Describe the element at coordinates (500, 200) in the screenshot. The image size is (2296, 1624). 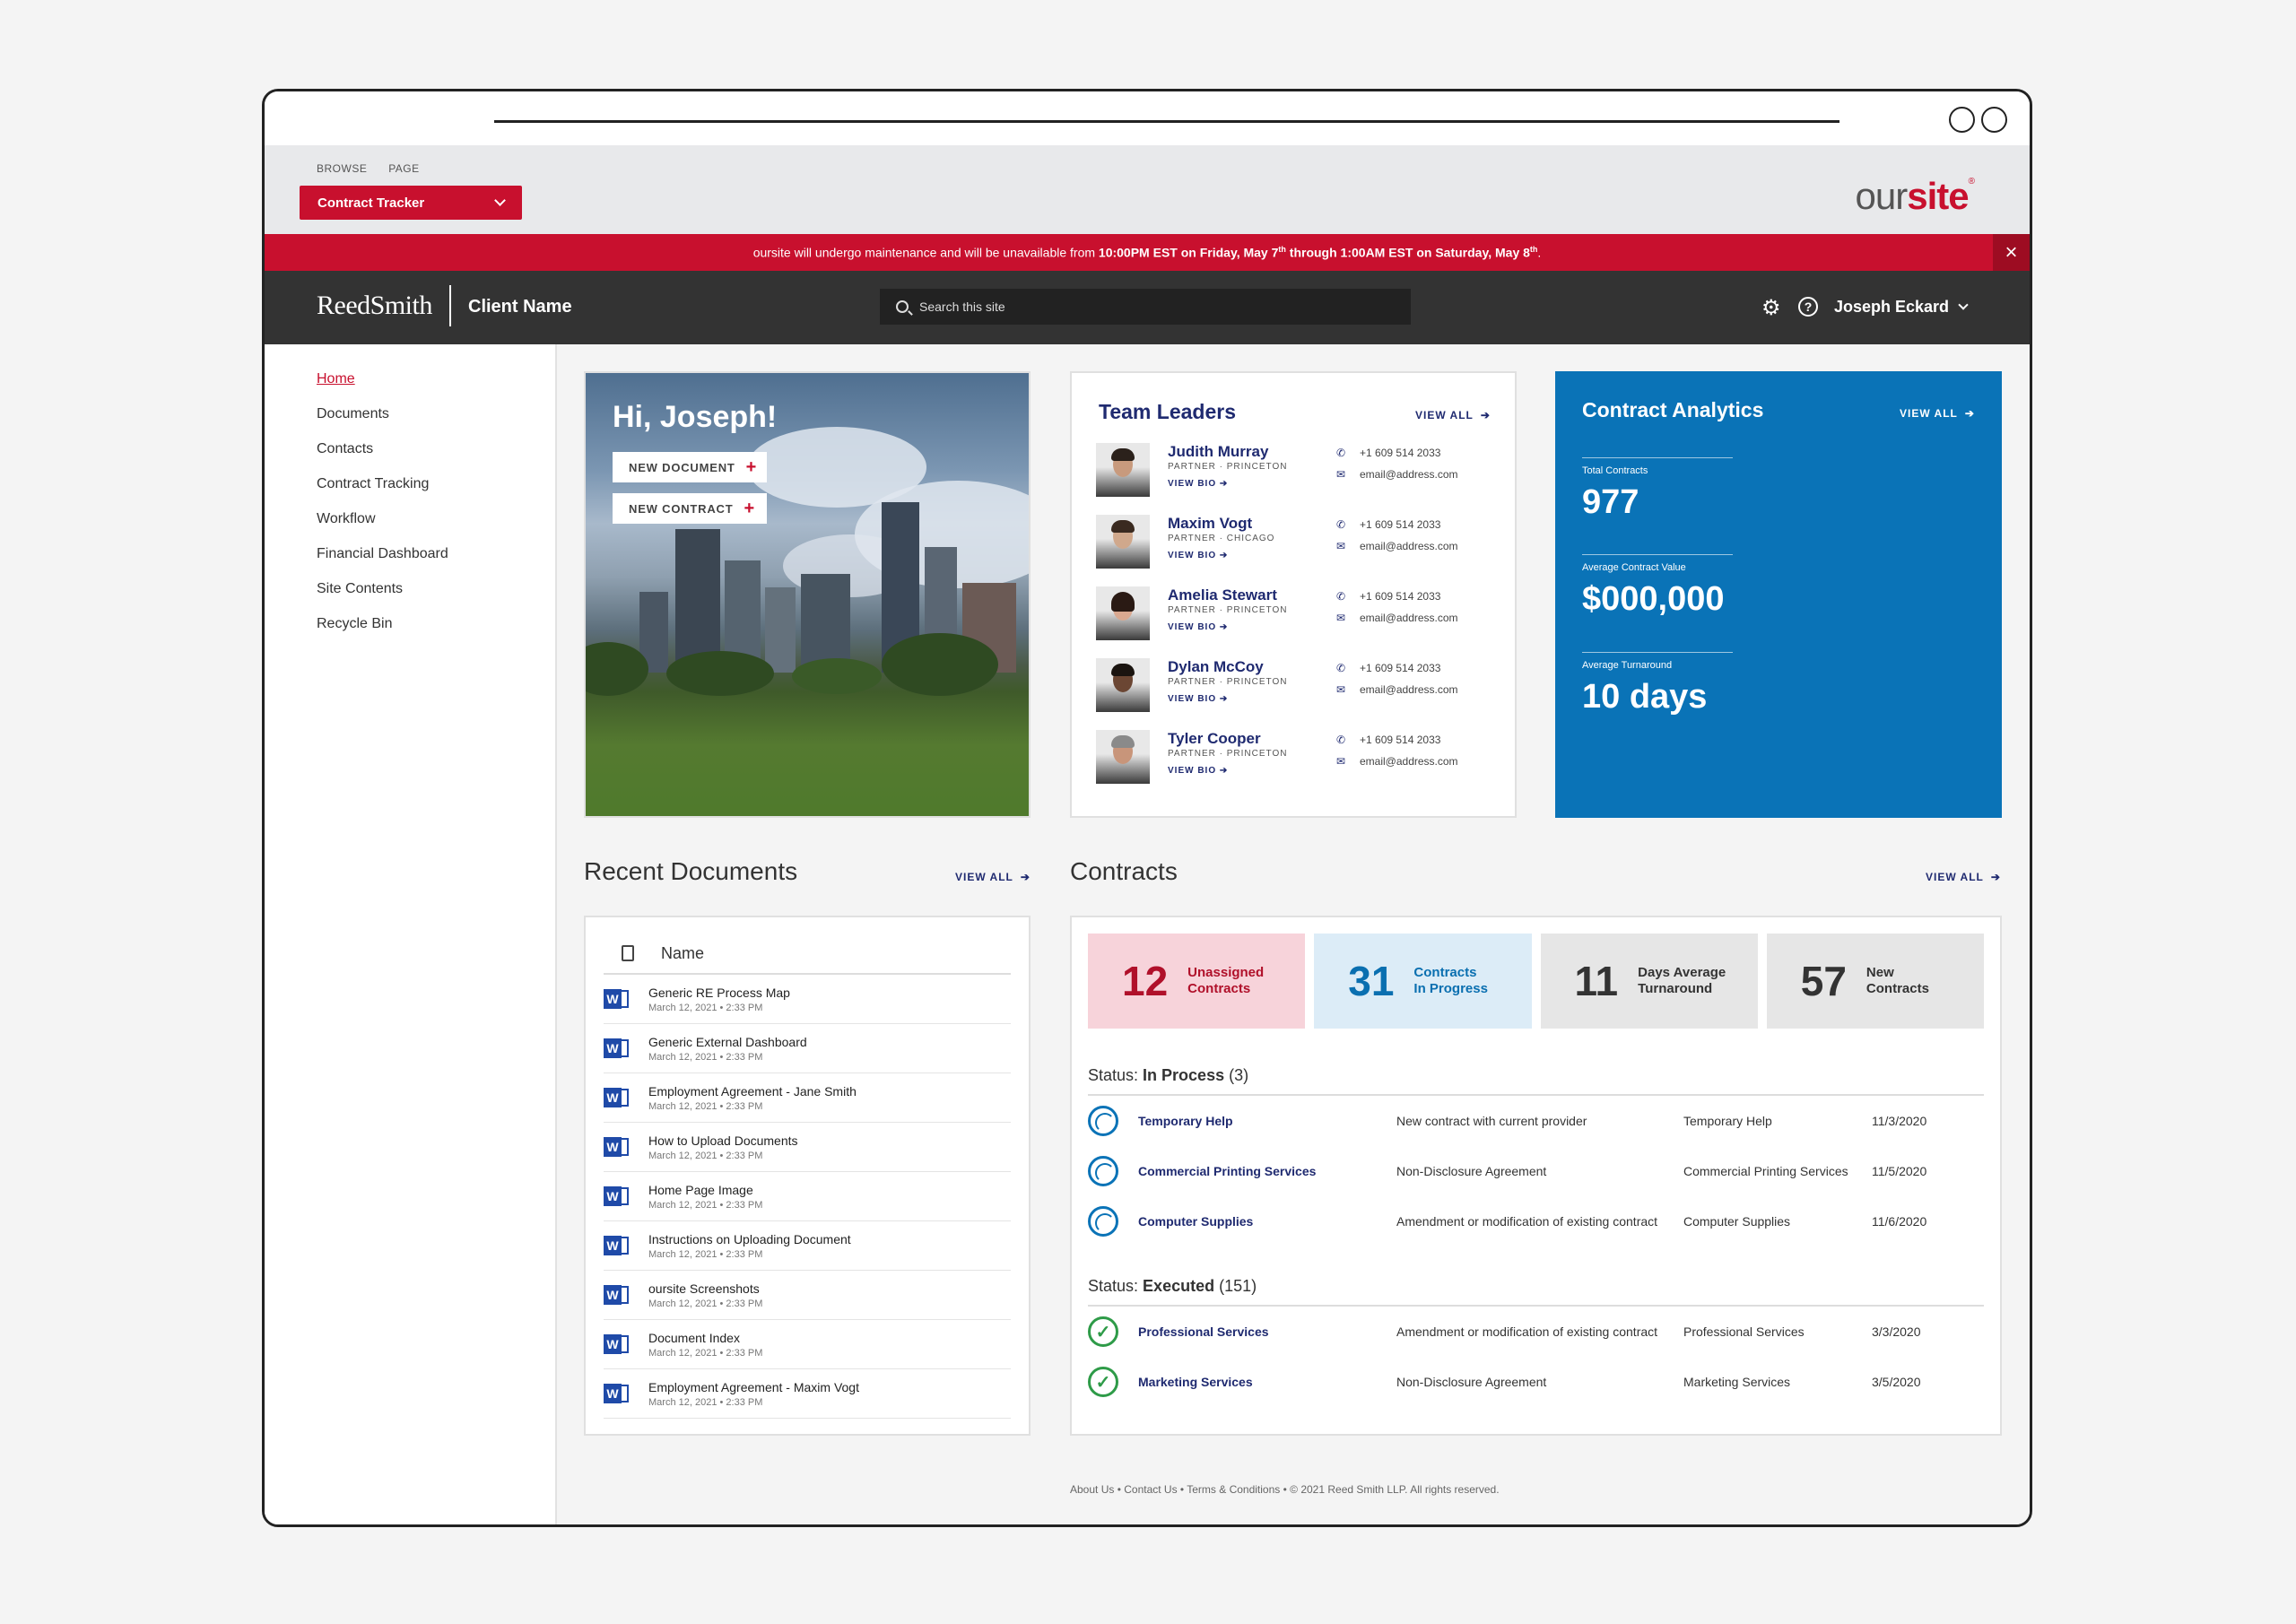
I see `chevron-down-icon` at that location.